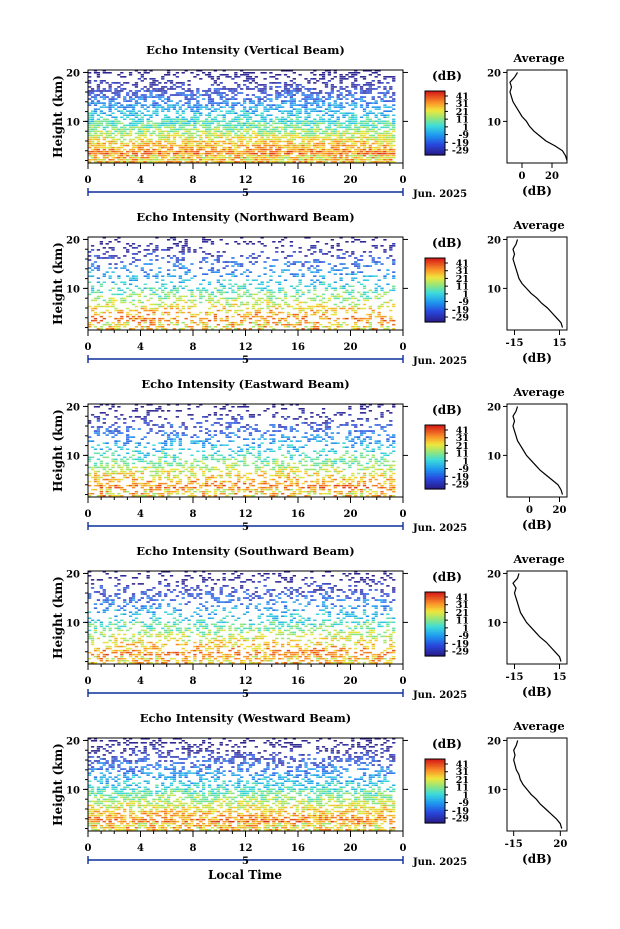 This screenshot has width=620, height=929. I want to click on x-tick-label: 20, so click(351, 180).